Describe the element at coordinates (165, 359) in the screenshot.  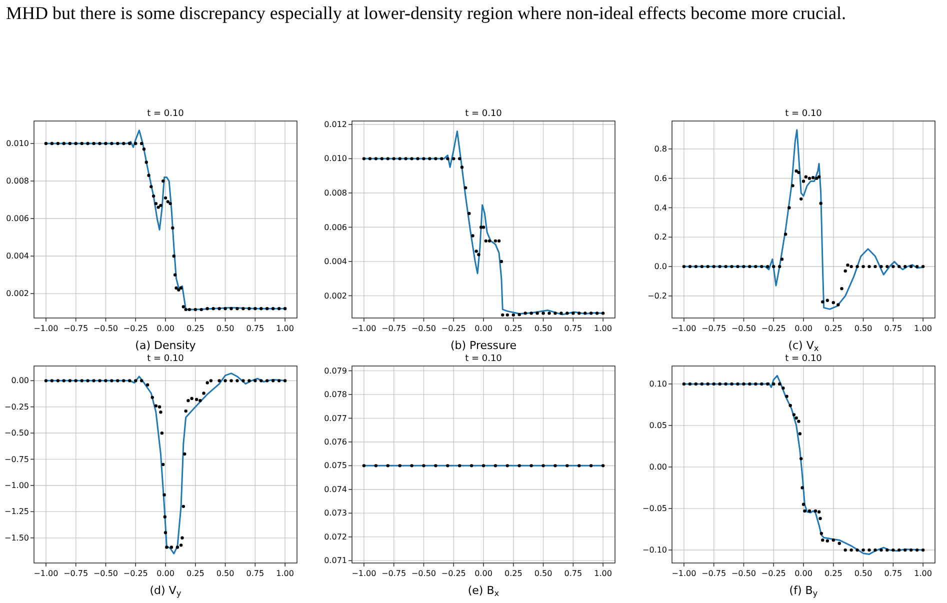
I see `chart-title: t = 0.10` at that location.